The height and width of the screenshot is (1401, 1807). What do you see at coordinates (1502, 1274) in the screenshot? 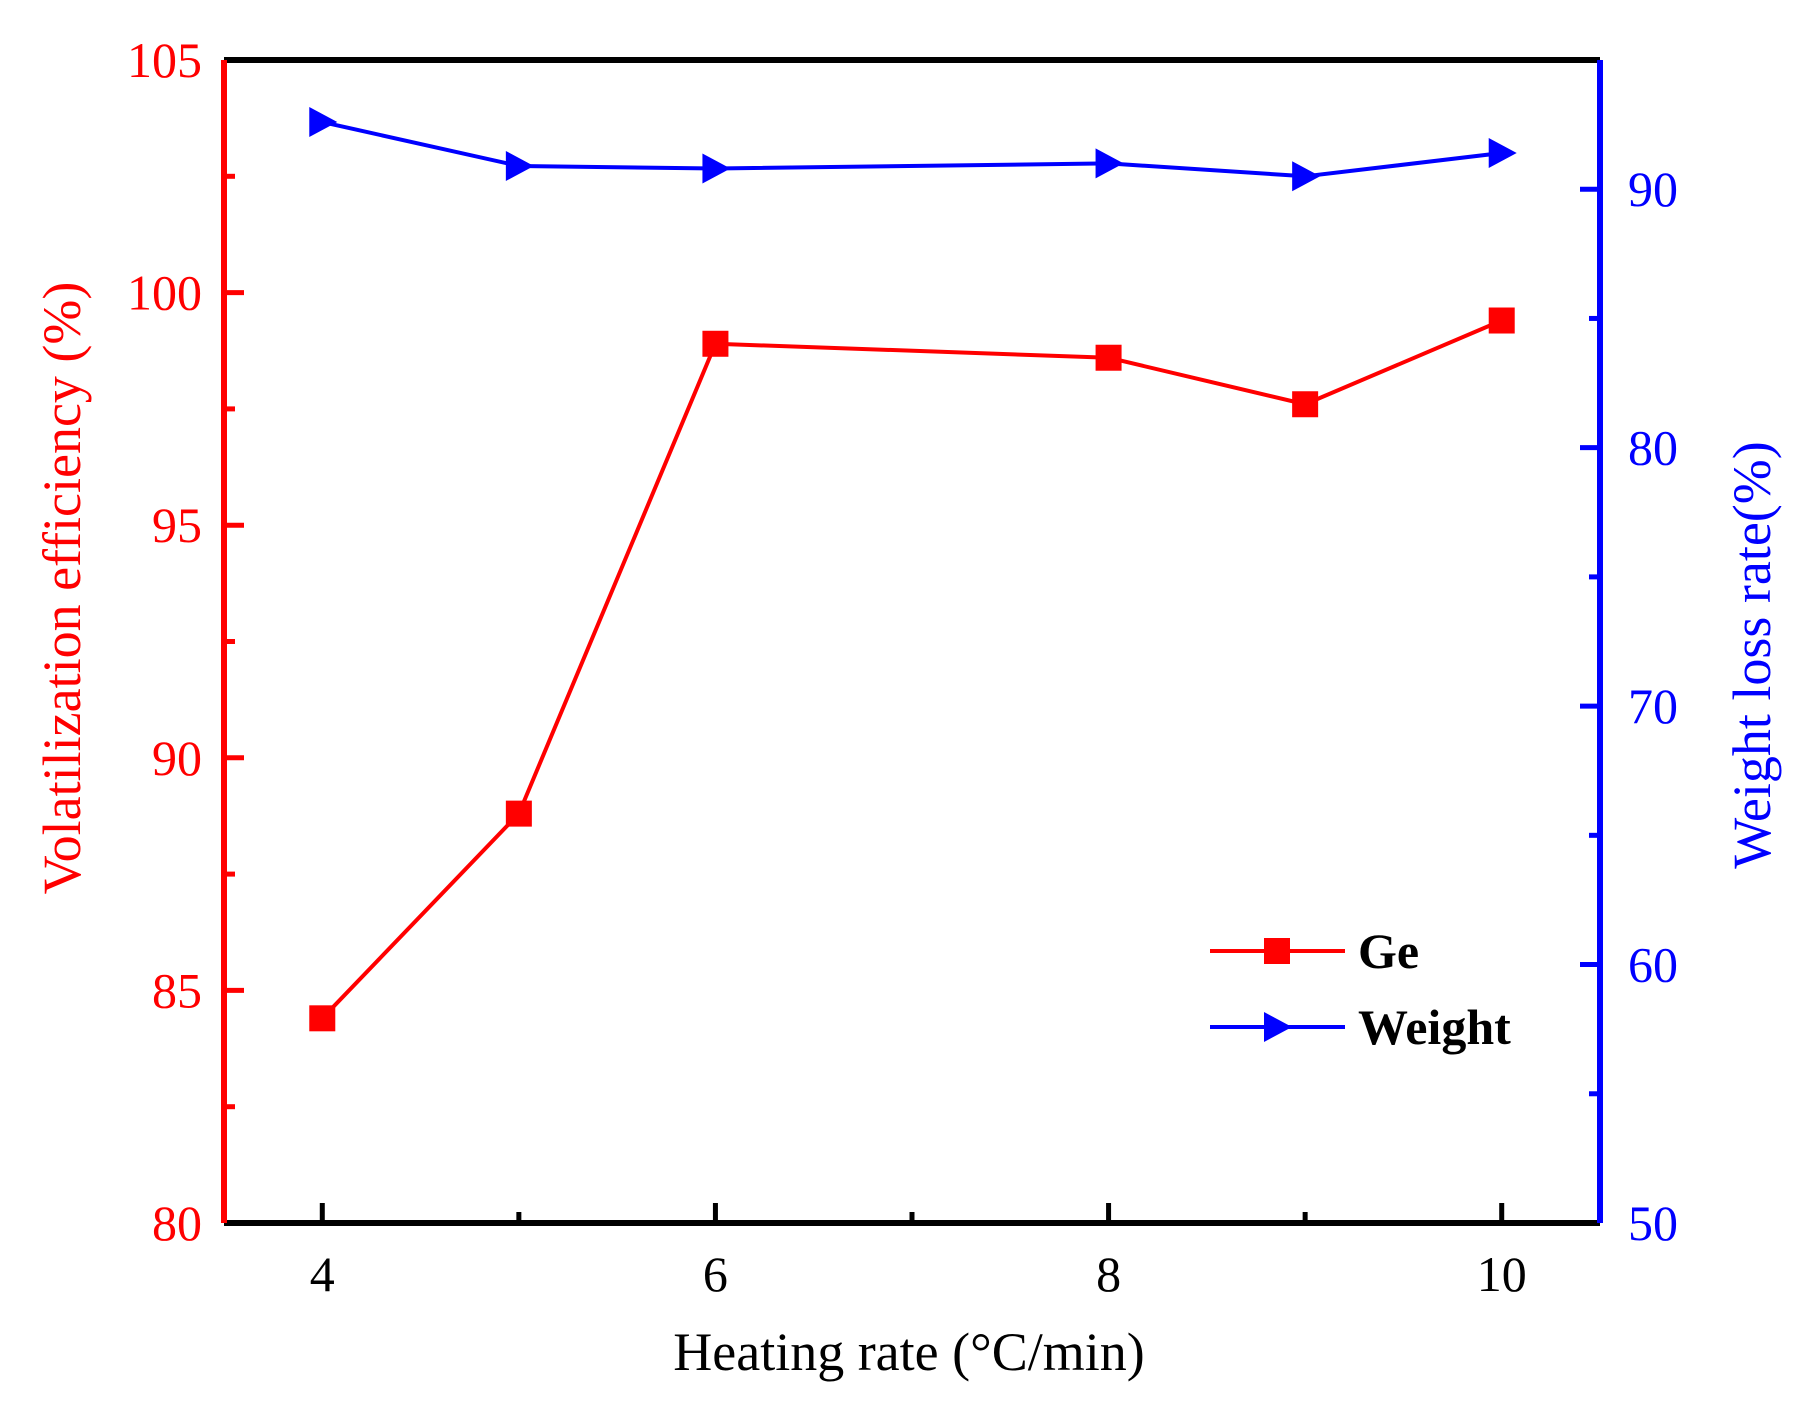
I see `x-tick-label: 10` at bounding box center [1502, 1274].